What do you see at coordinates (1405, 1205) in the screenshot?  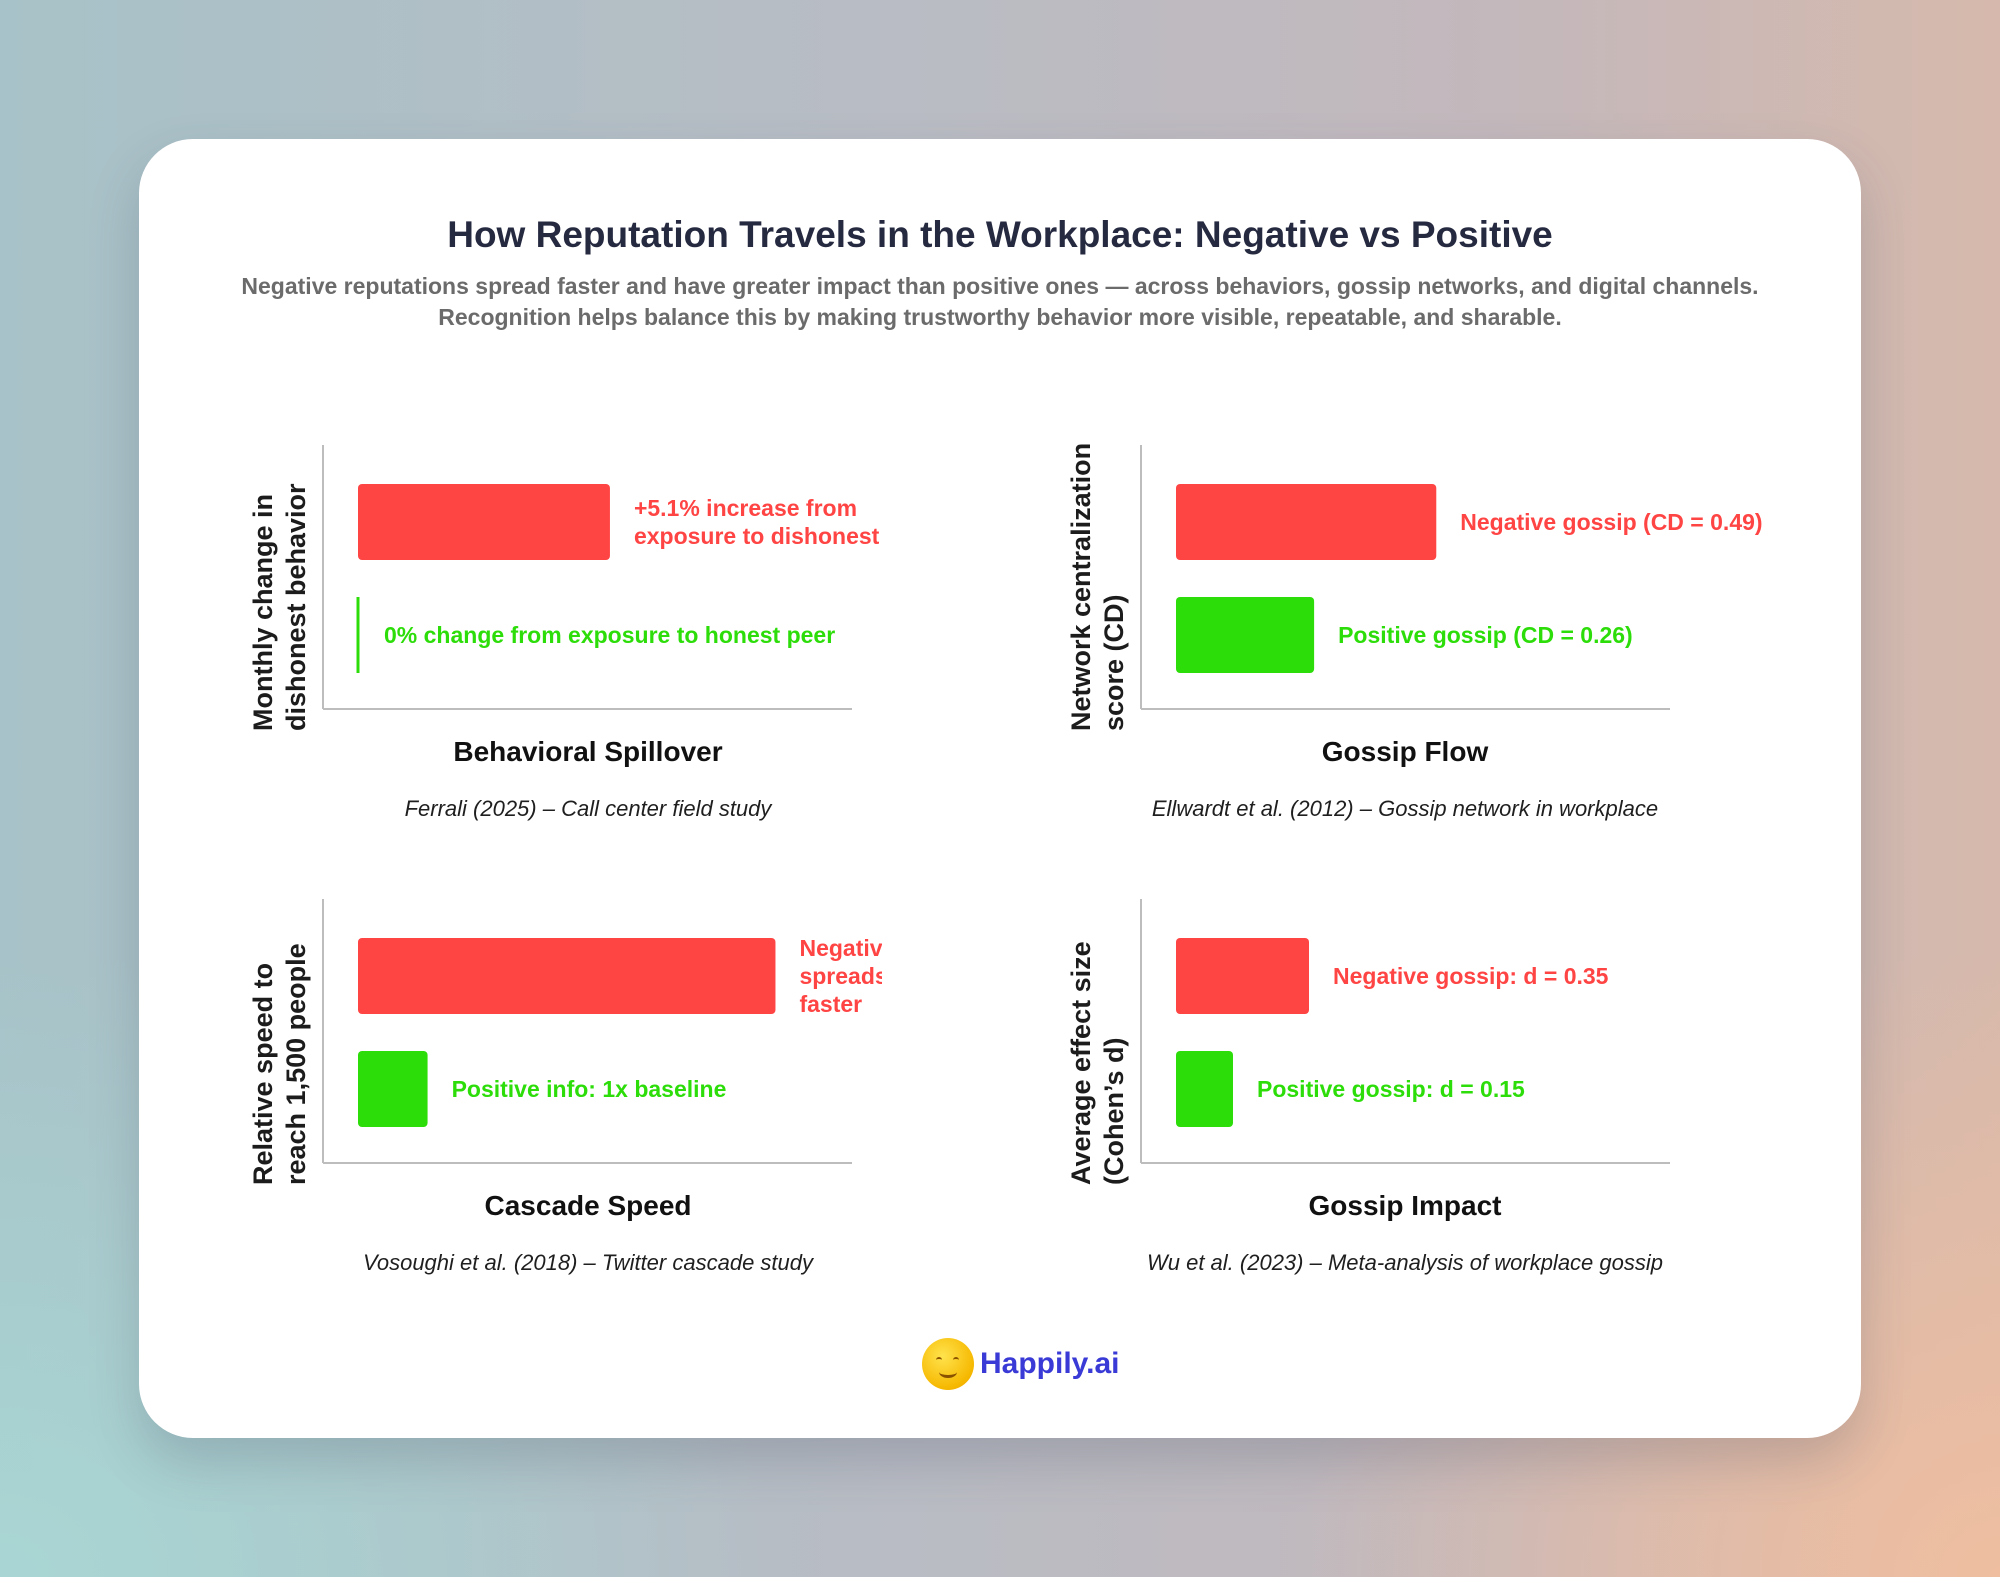 I see `chart-title: Gossip Impact` at bounding box center [1405, 1205].